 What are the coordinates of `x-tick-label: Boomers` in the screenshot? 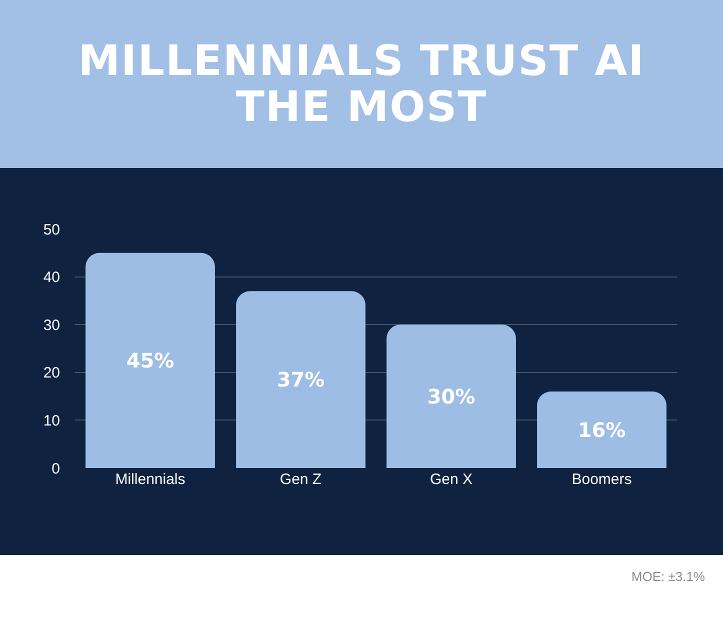 It's located at (602, 479).